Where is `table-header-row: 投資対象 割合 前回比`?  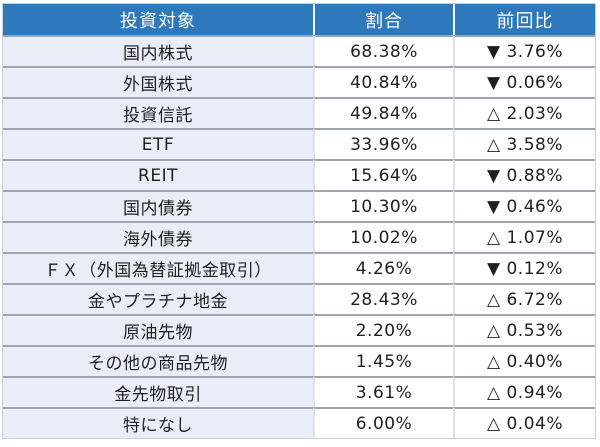
table-header-row: 投資対象 割合 前回比 is located at coordinates (299, 19).